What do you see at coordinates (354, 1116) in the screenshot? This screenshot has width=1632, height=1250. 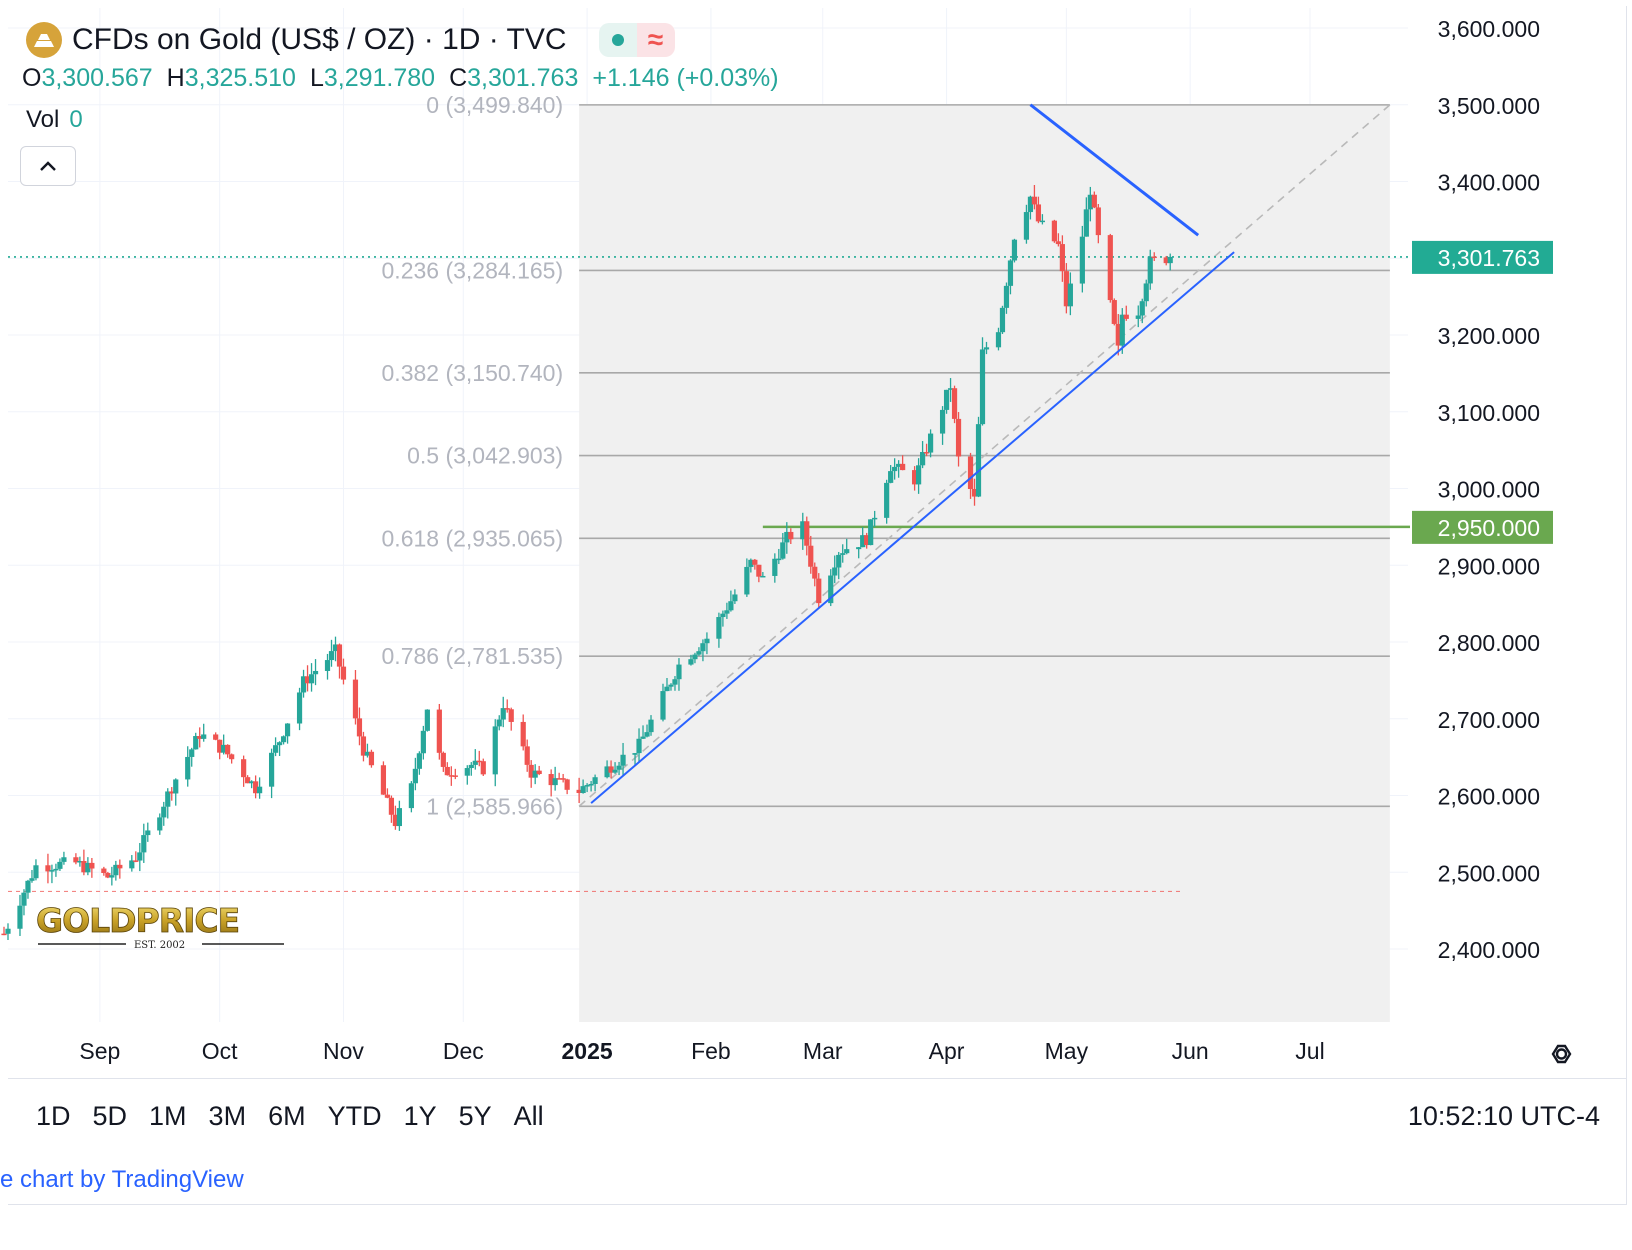 I see `range-ytd: YTD` at bounding box center [354, 1116].